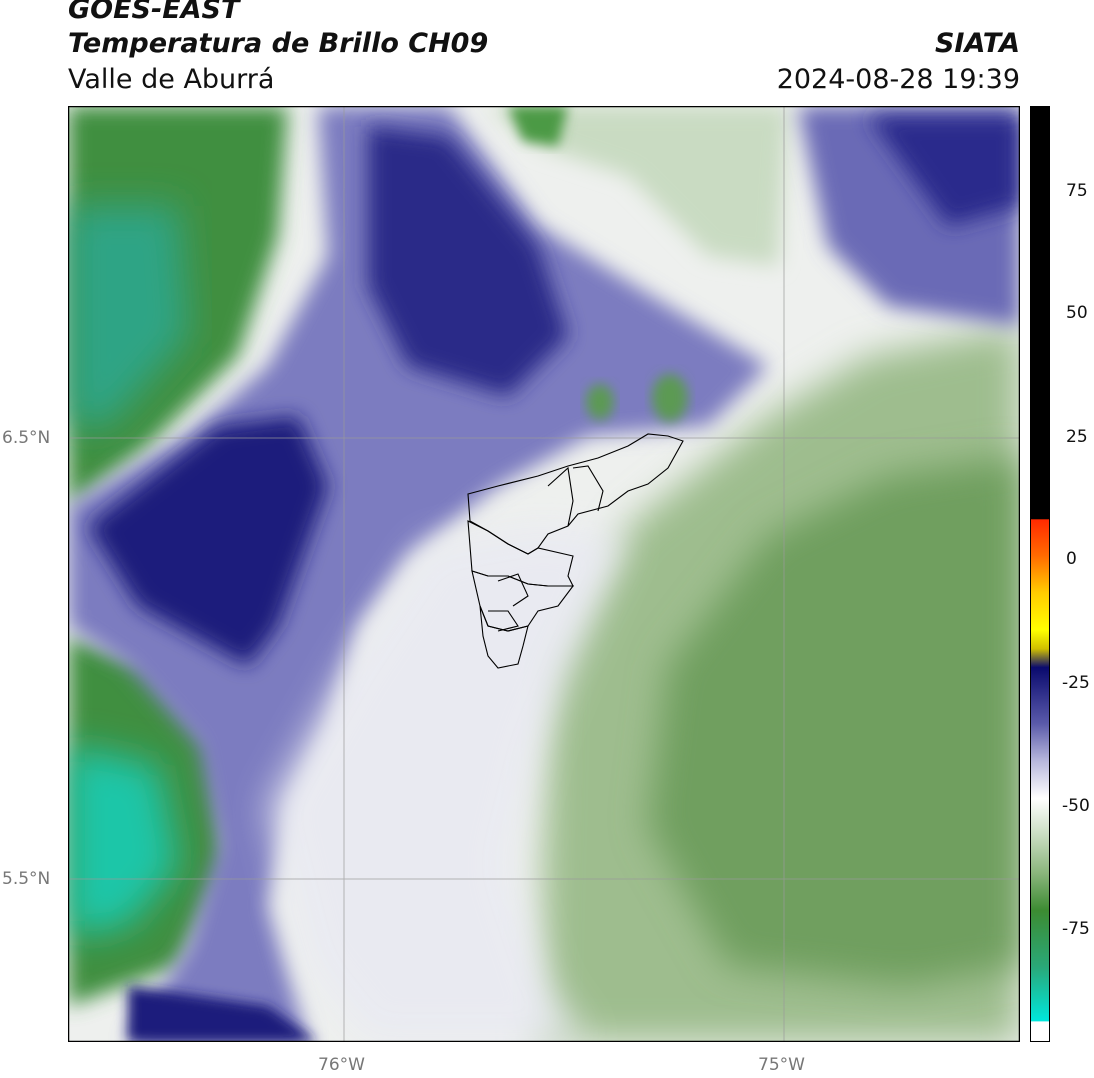  I want to click on cold-core-west, so click(208, 541).